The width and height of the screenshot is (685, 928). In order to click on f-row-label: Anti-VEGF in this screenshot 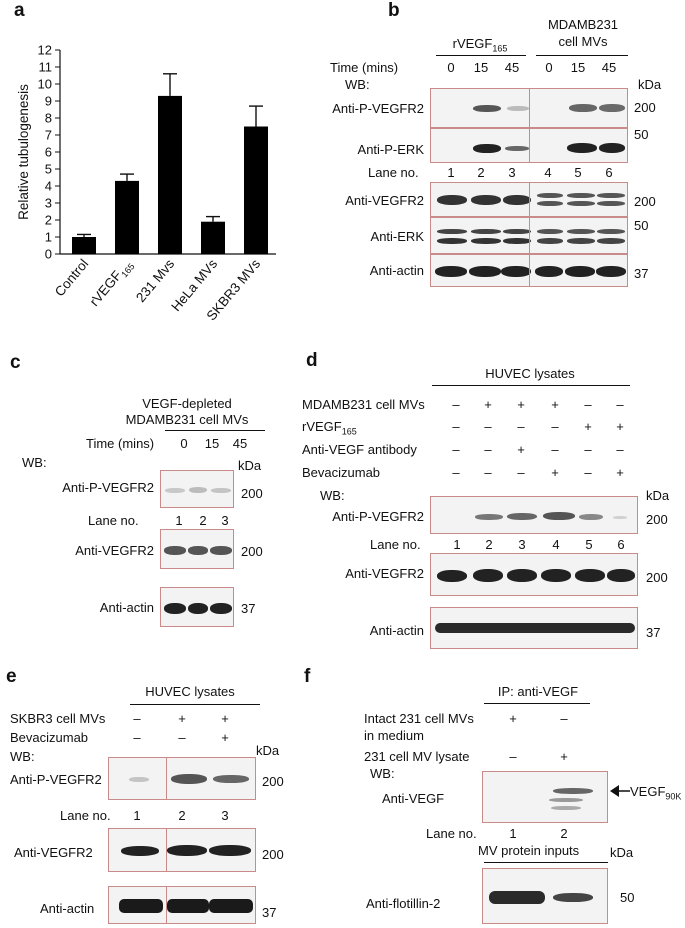, I will do `click(413, 798)`.